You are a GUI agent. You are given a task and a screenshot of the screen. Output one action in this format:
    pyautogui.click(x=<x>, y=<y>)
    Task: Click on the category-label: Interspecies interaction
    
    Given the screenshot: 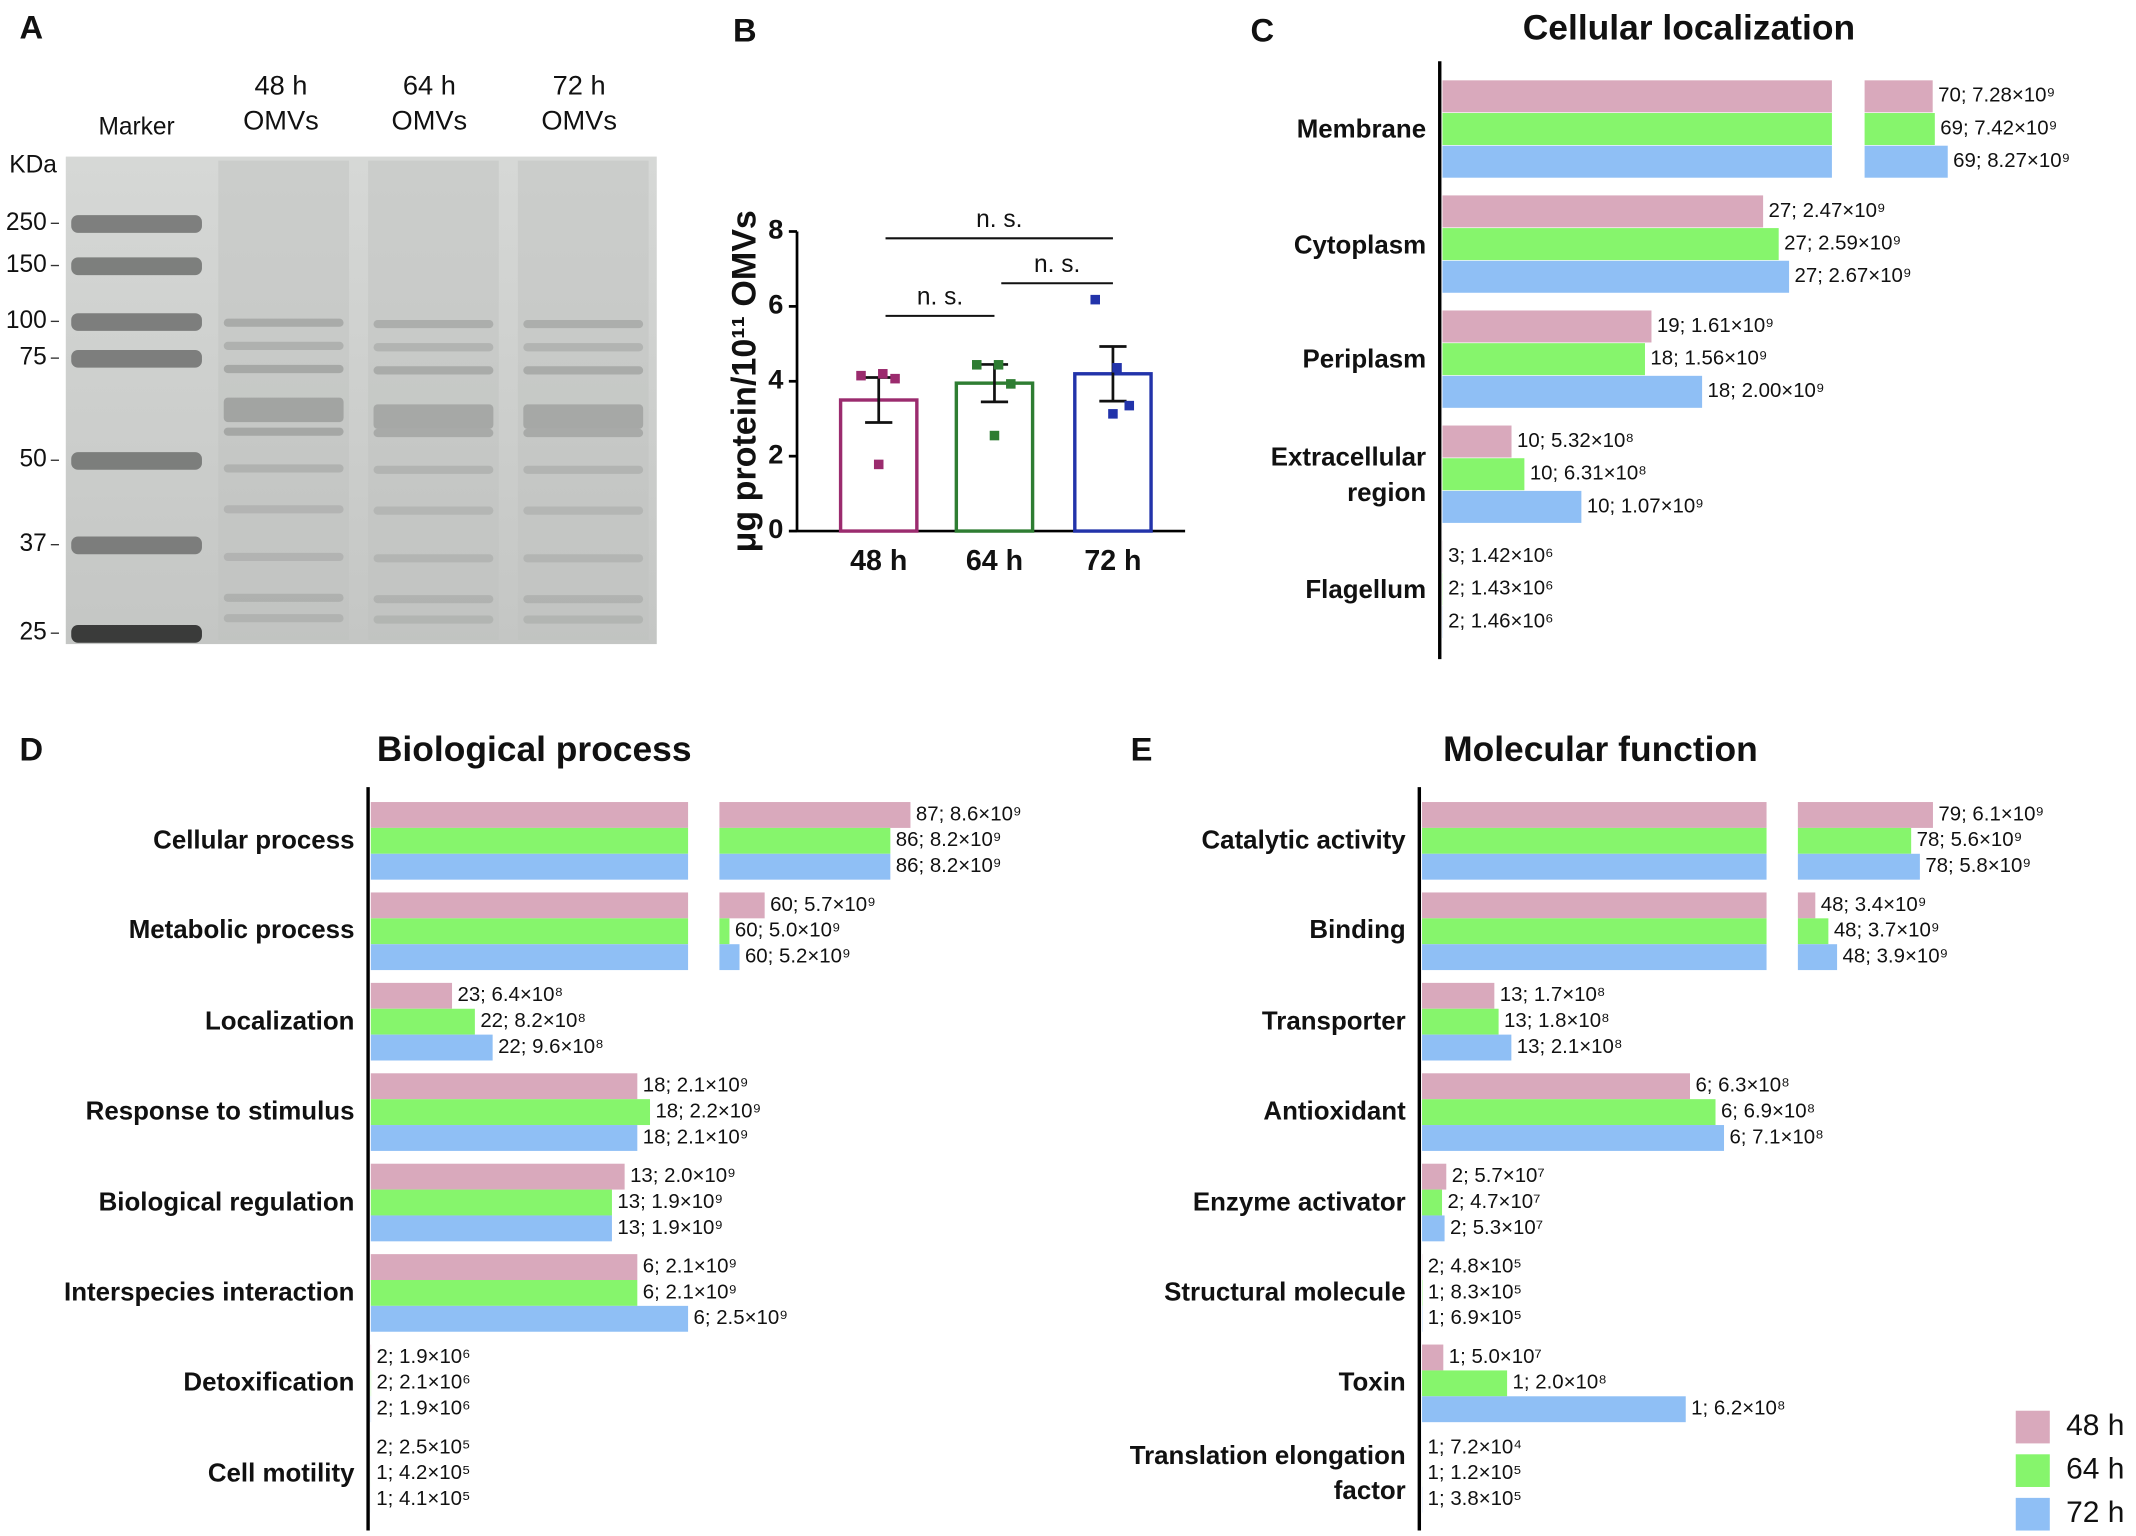 What is the action you would take?
    pyautogui.click(x=209, y=1293)
    